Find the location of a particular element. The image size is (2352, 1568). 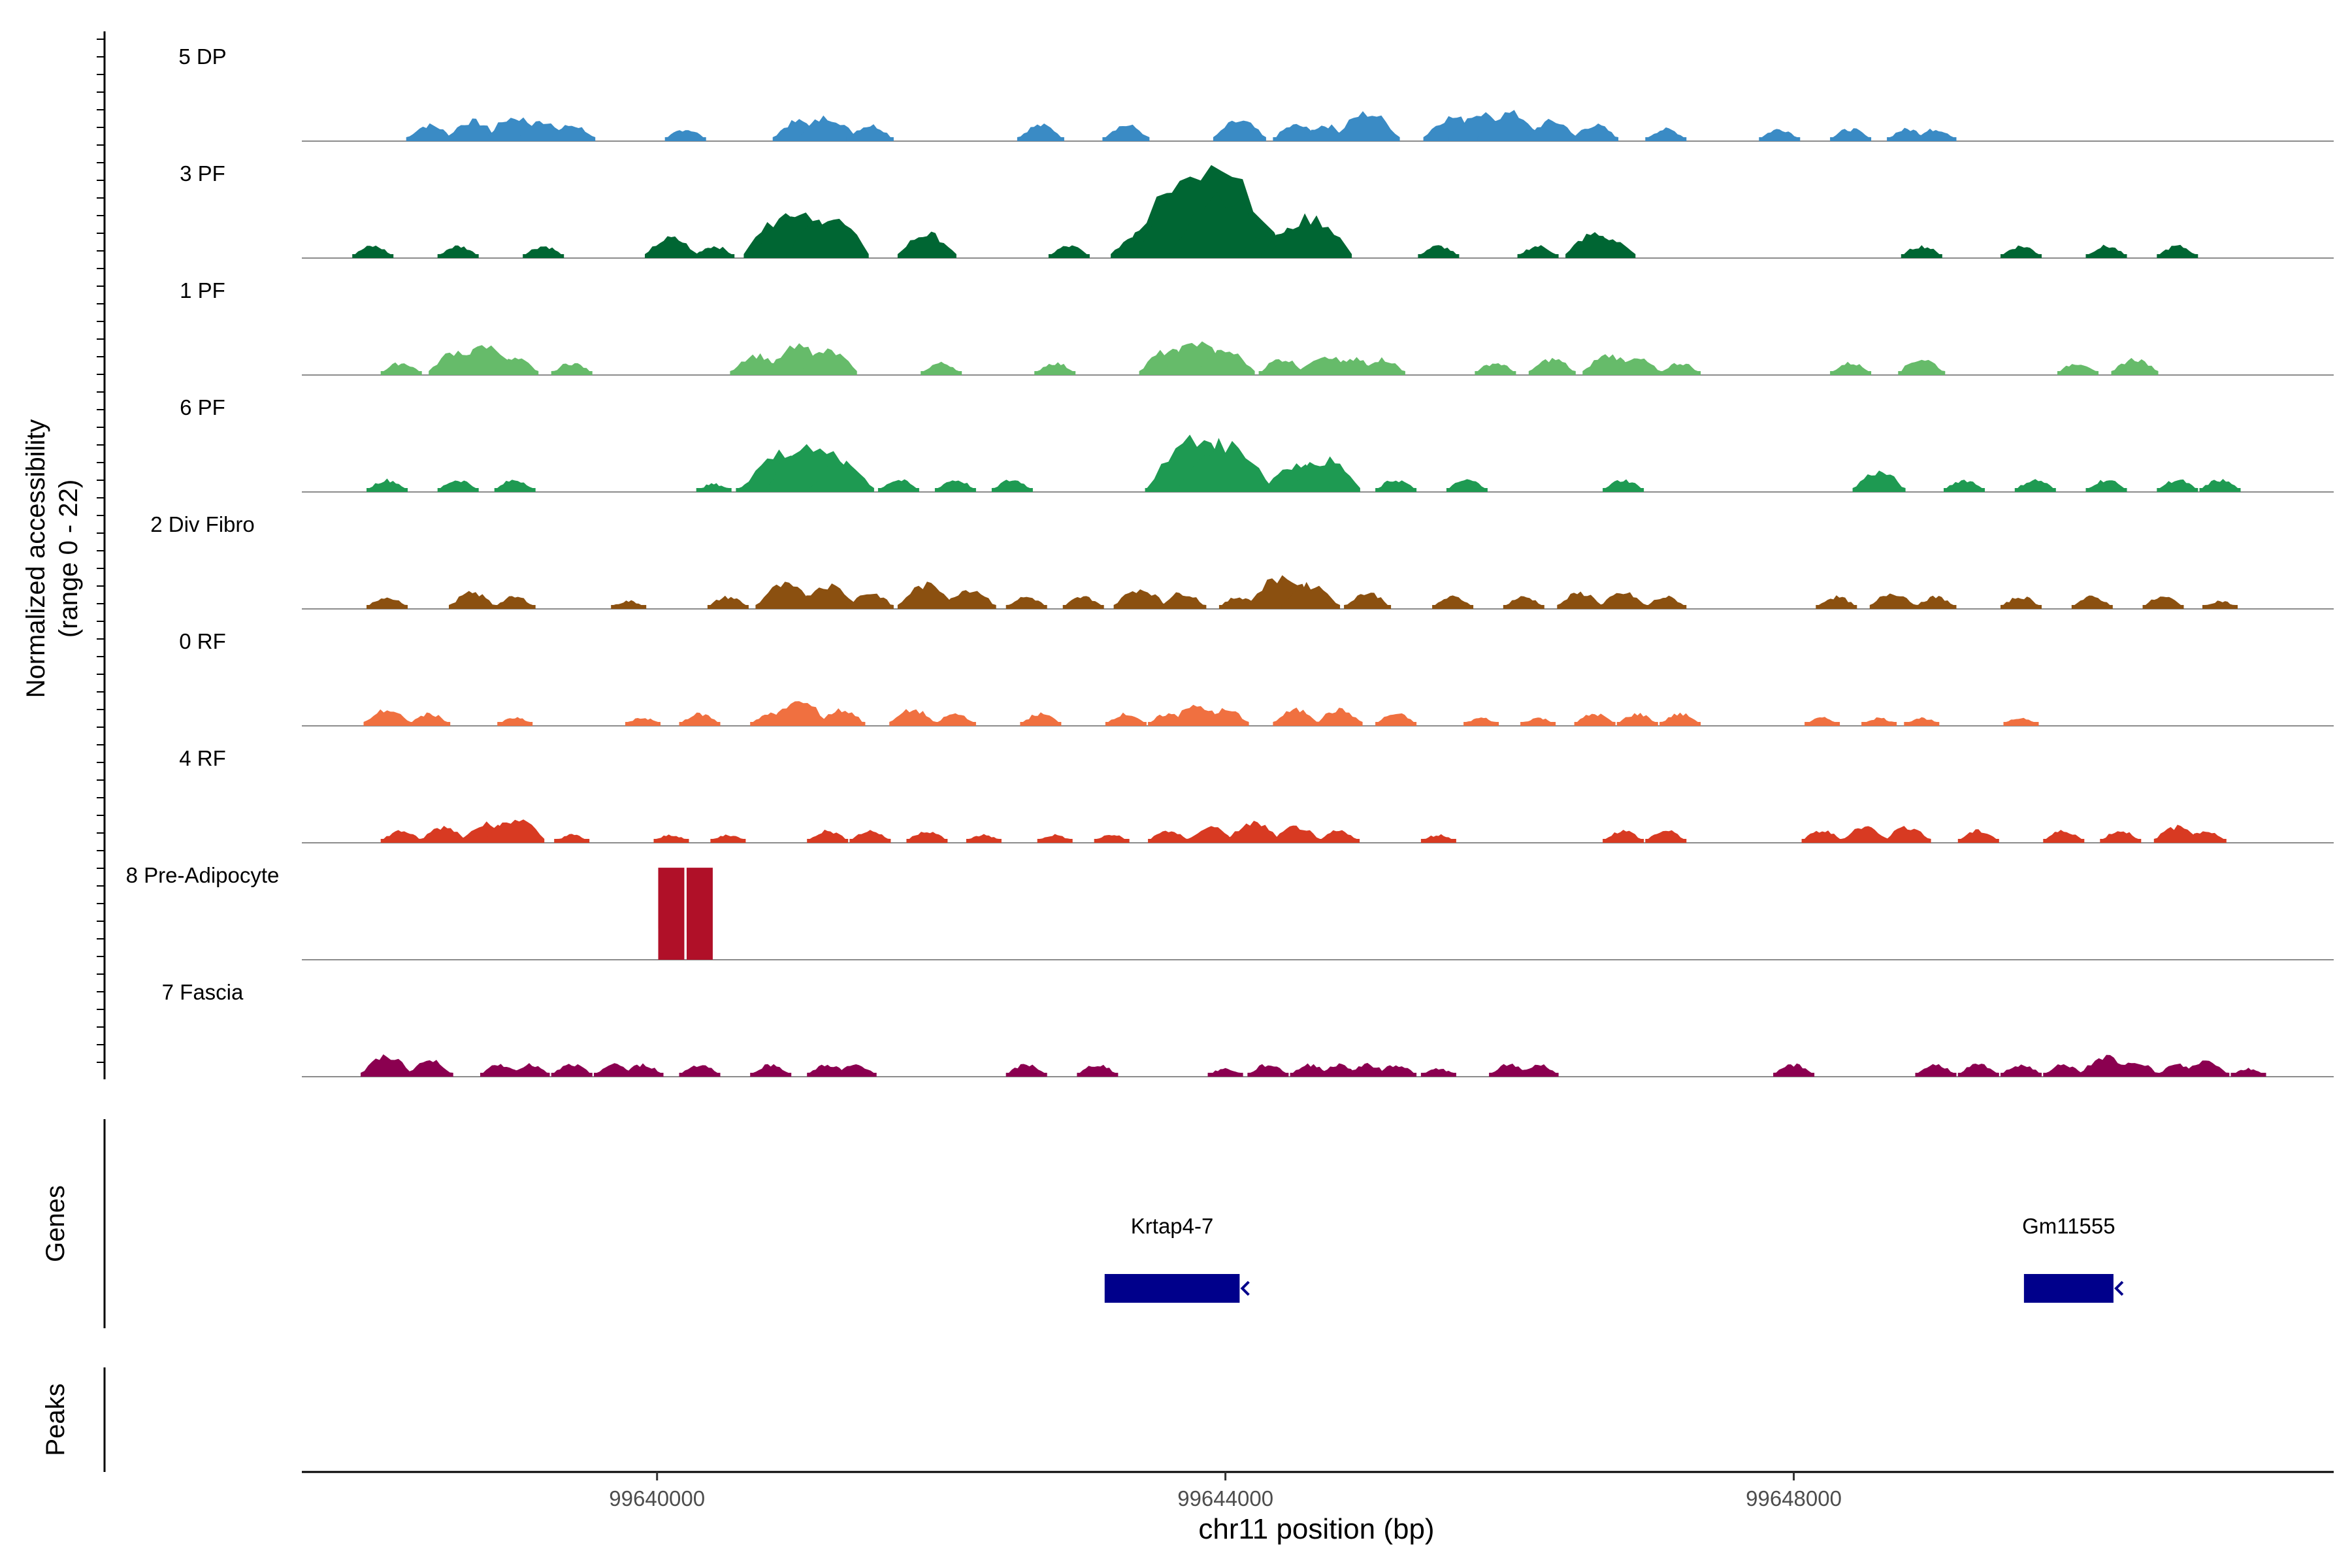

track-label: 2 Div Fibro is located at coordinates (202, 524).